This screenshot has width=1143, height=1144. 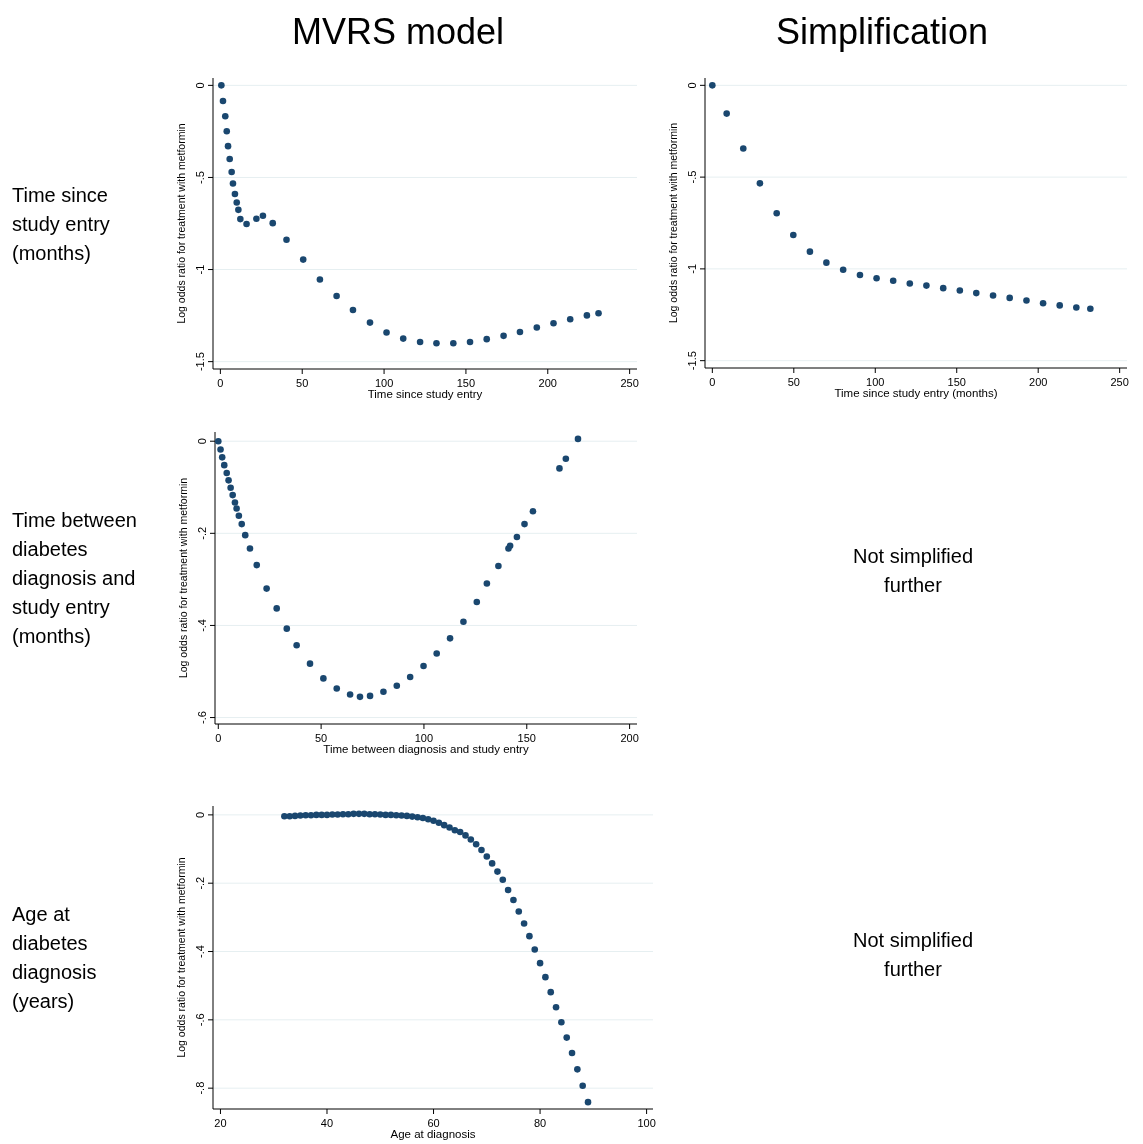 What do you see at coordinates (692, 177) in the screenshot?
I see `y-tick-label: -.5` at bounding box center [692, 177].